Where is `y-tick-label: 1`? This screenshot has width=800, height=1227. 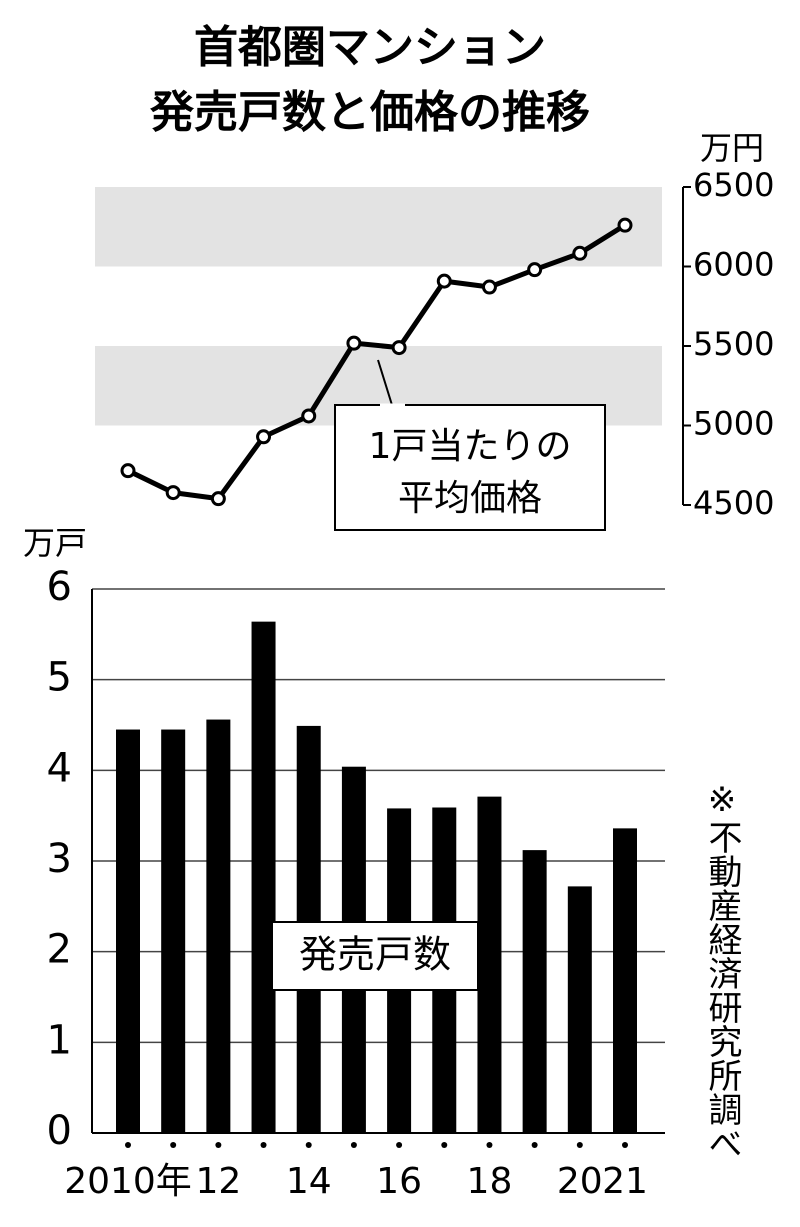 y-tick-label: 1 is located at coordinates (59, 1040).